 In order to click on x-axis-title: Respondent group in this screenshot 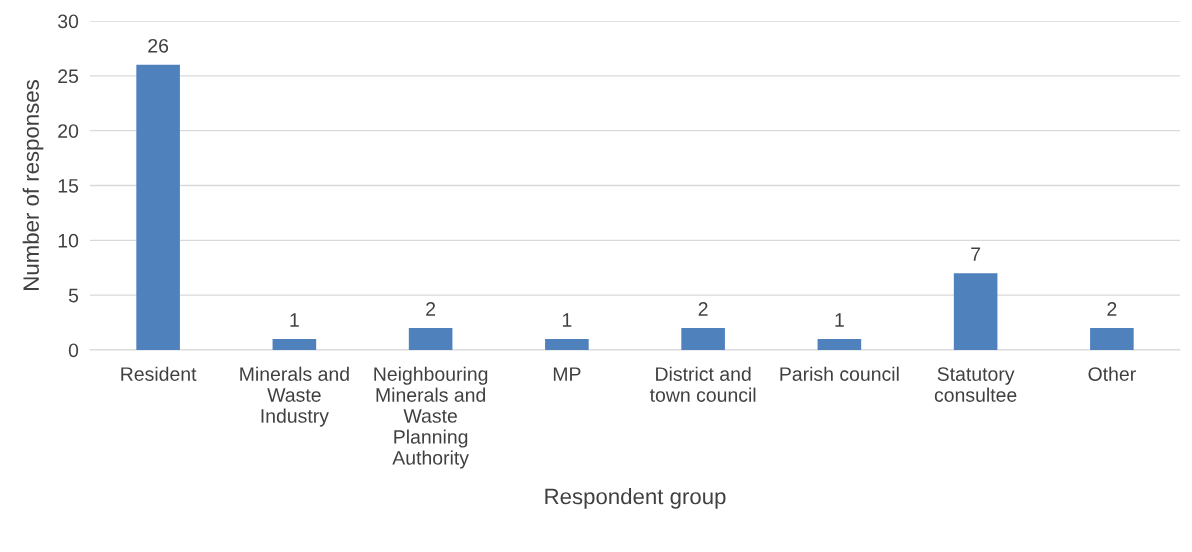, I will do `click(635, 498)`.